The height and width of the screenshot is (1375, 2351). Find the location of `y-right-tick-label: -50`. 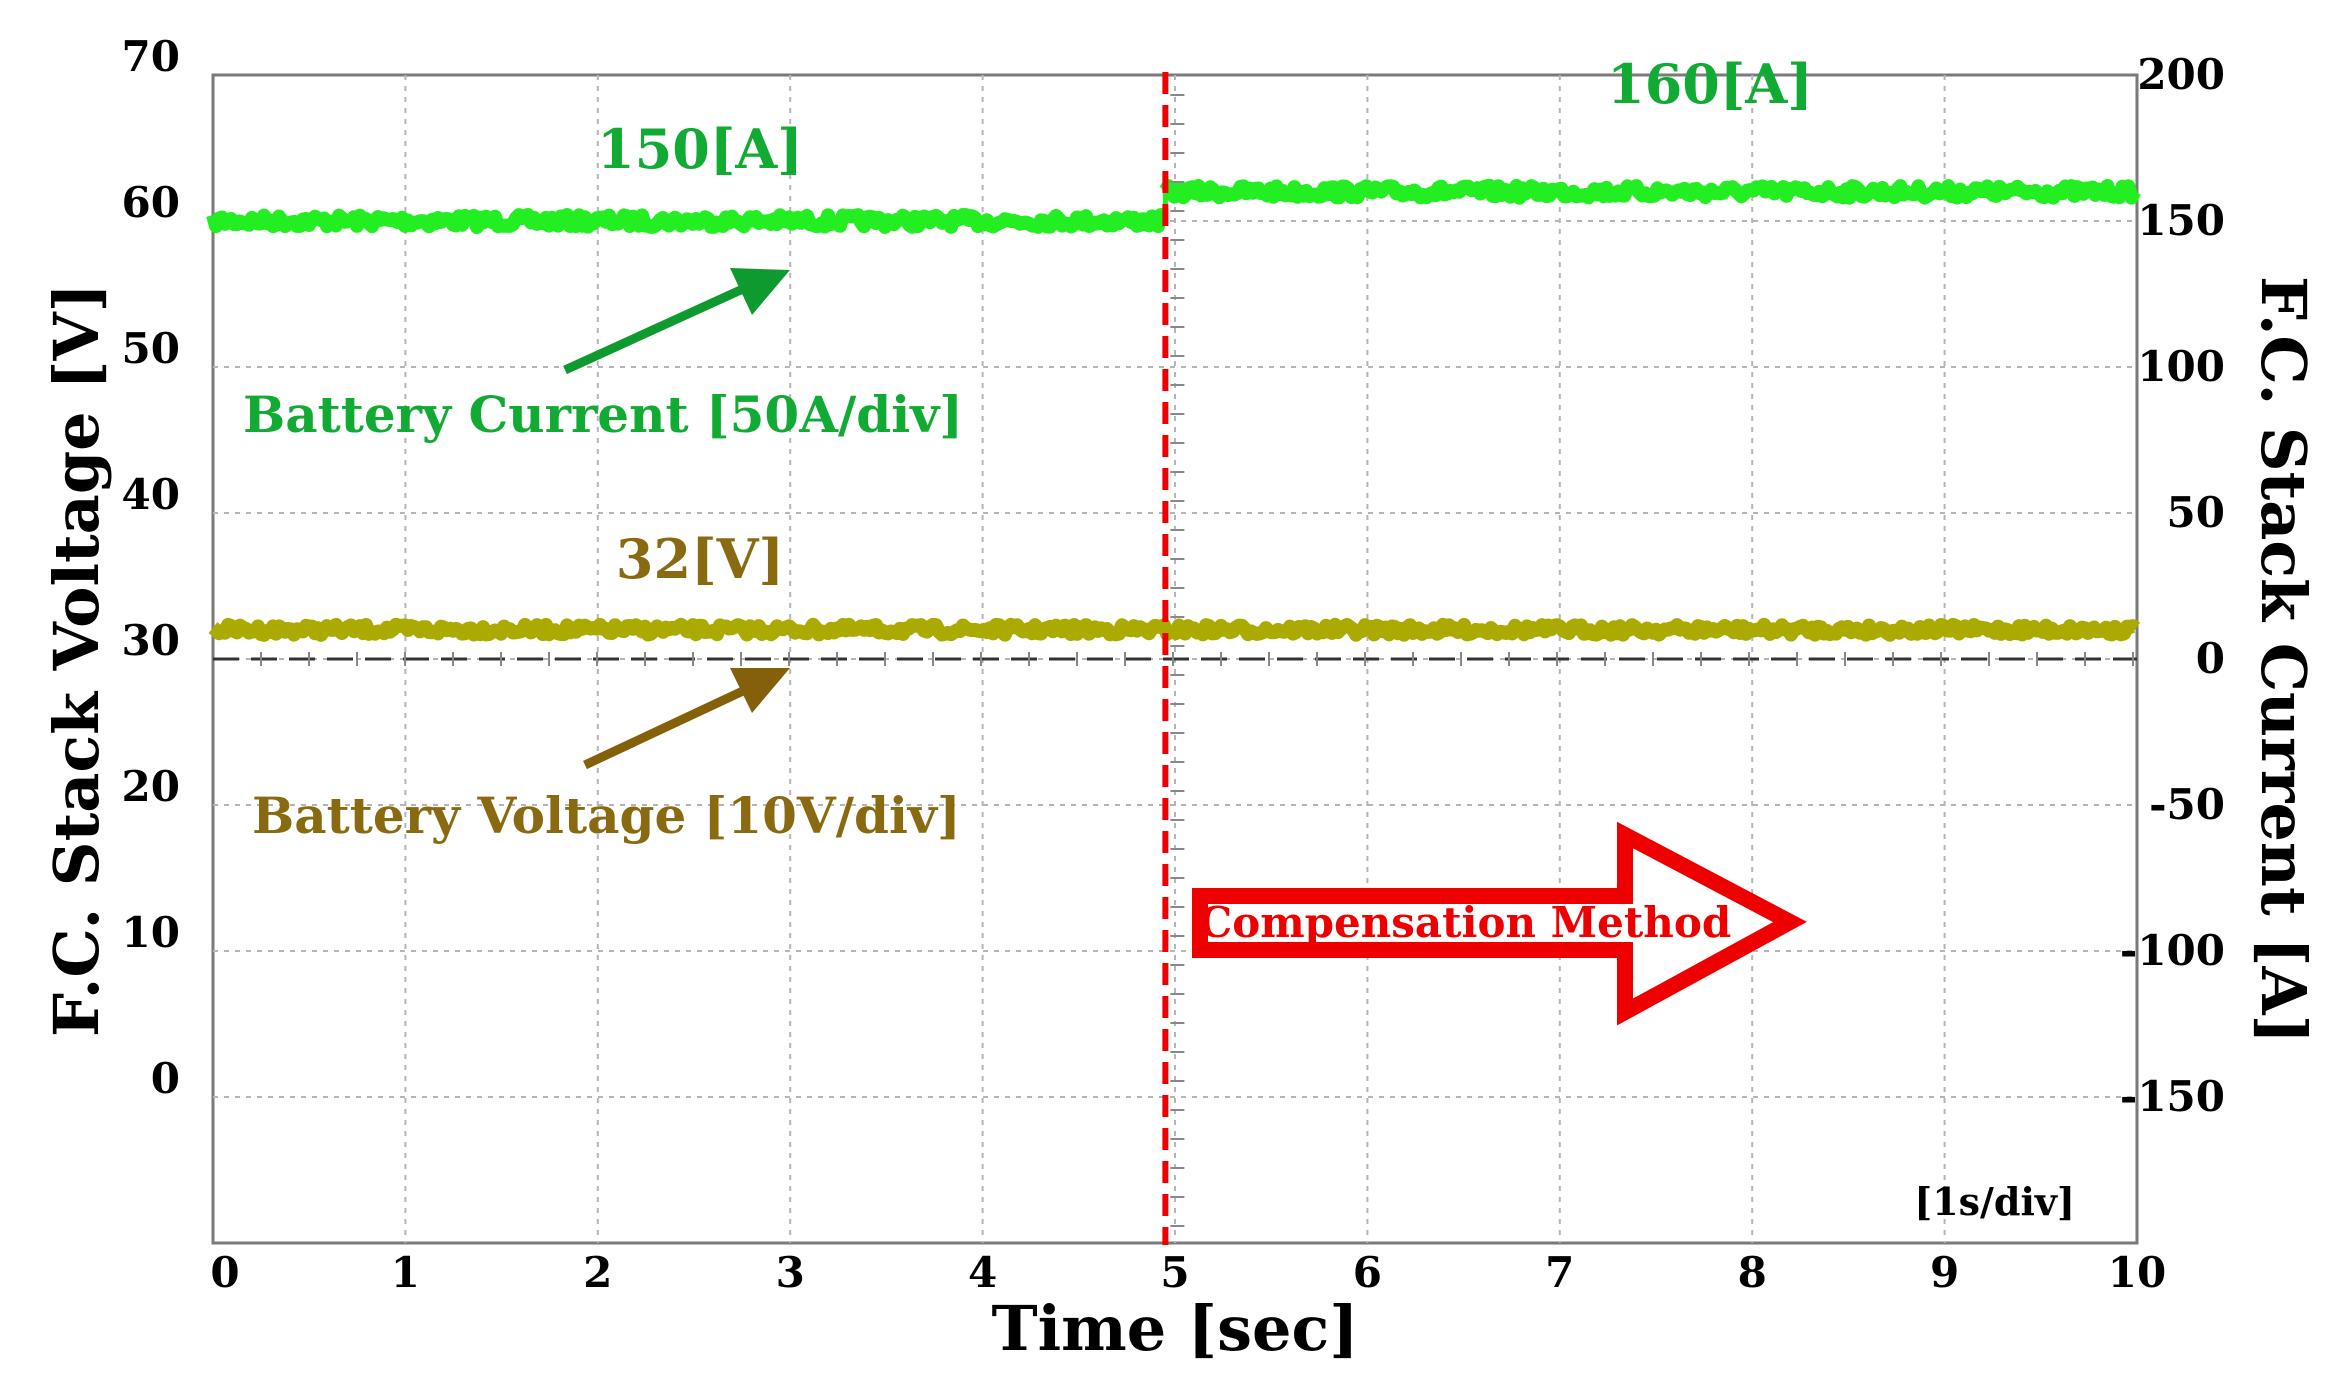

y-right-tick-label: -50 is located at coordinates (2187, 804).